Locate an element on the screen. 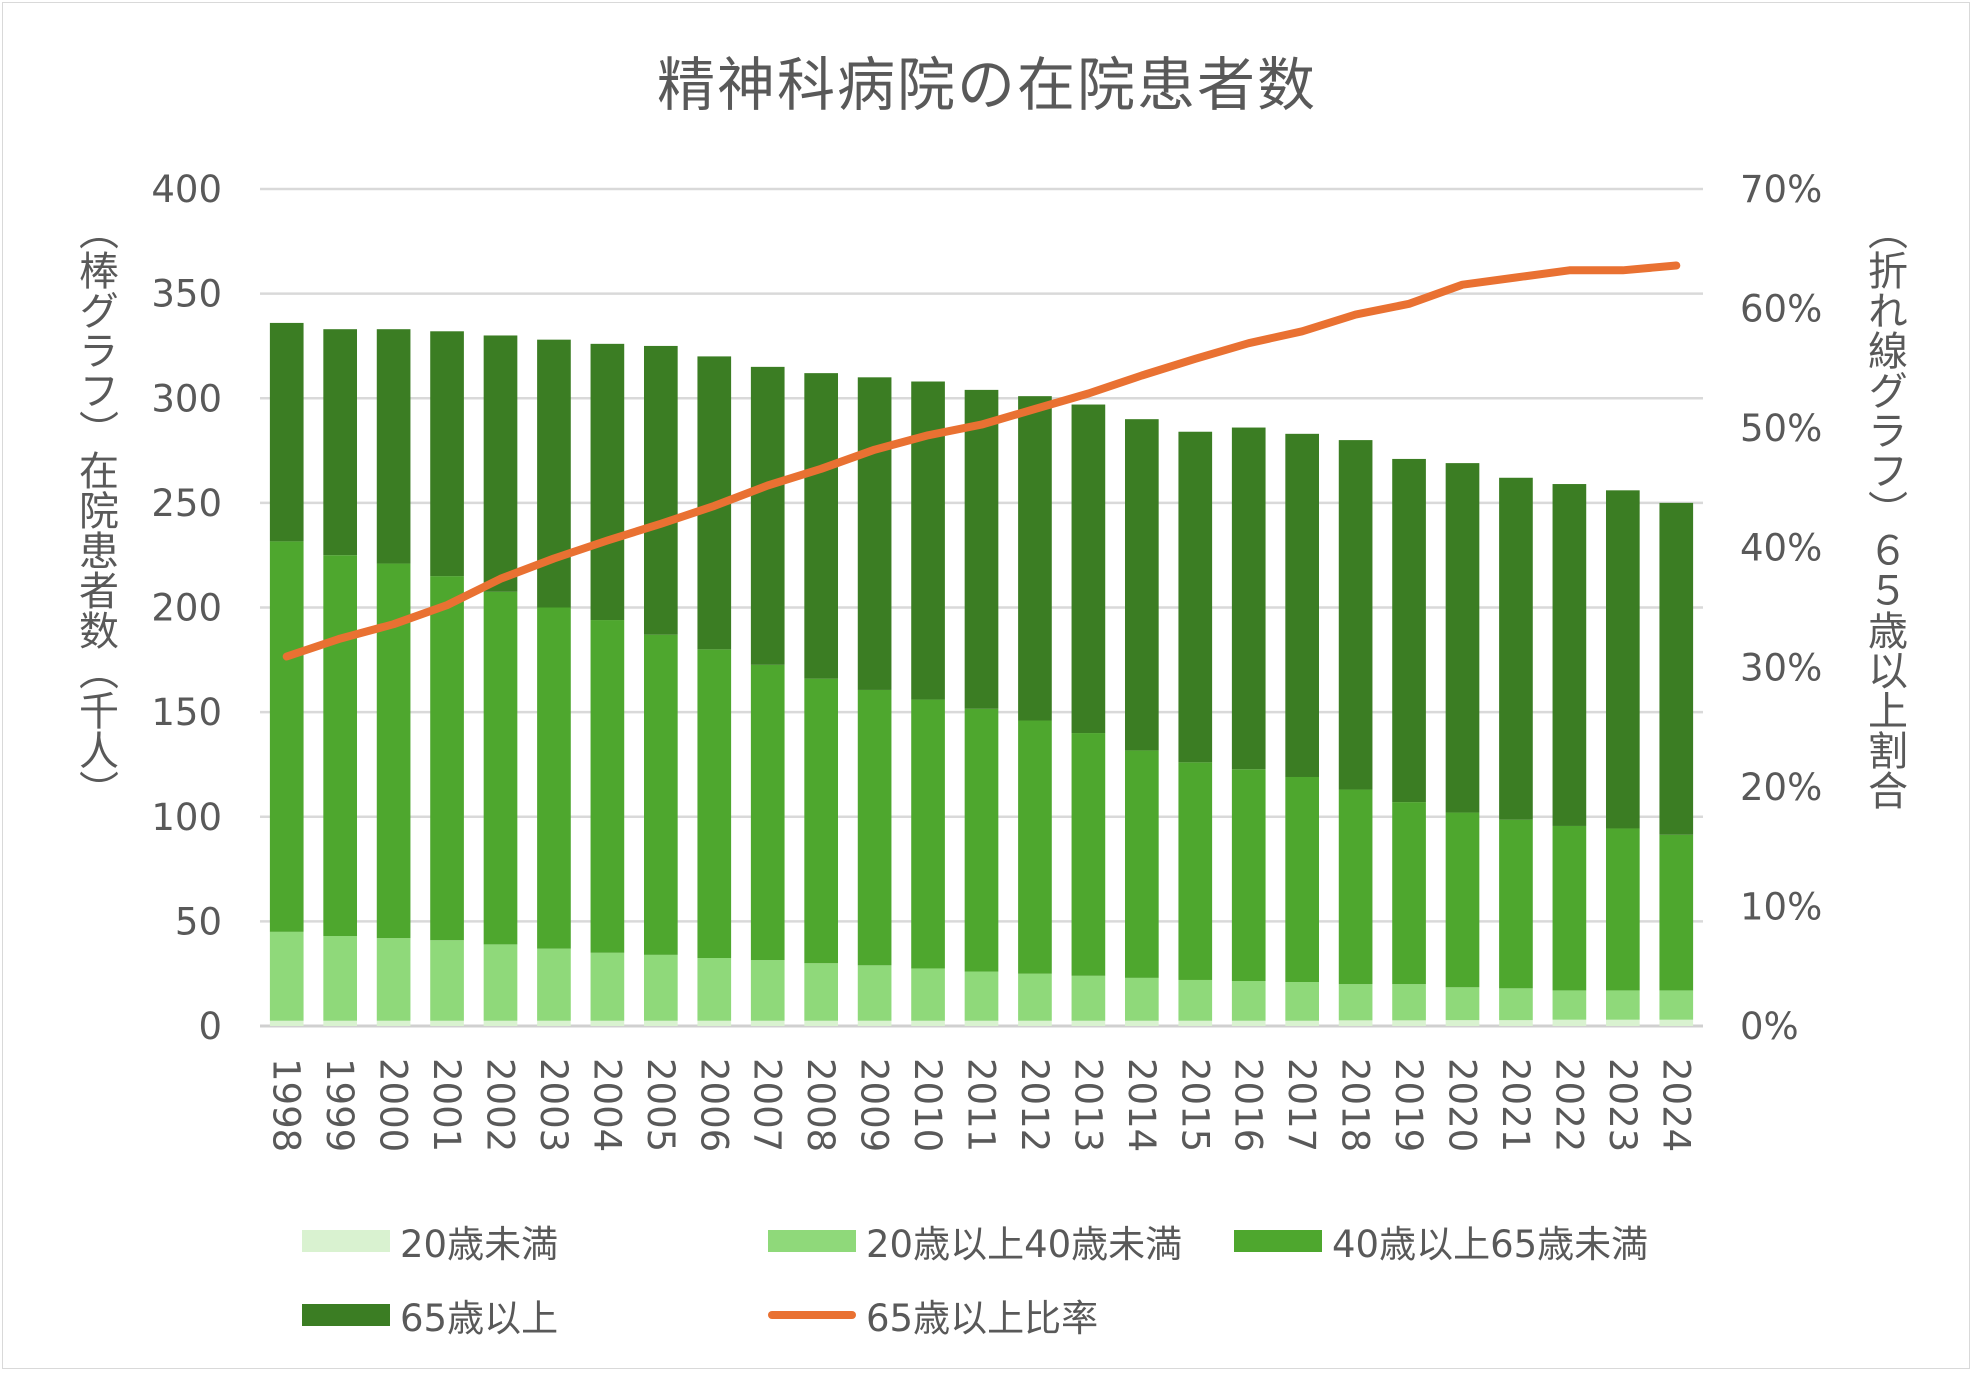  legend-item-65plus-ratio: 65歳以上比率 is located at coordinates (933, 1315).